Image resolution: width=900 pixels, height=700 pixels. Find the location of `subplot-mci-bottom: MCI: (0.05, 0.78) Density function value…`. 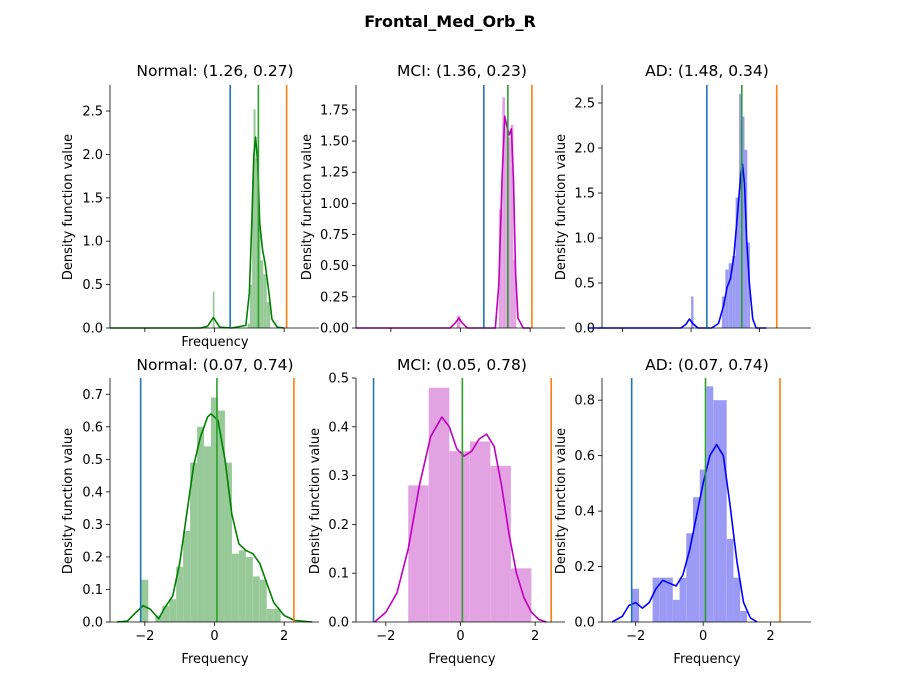

subplot-mci-bottom: MCI: (0.05, 0.78) Density function value… is located at coordinates (436, 511).